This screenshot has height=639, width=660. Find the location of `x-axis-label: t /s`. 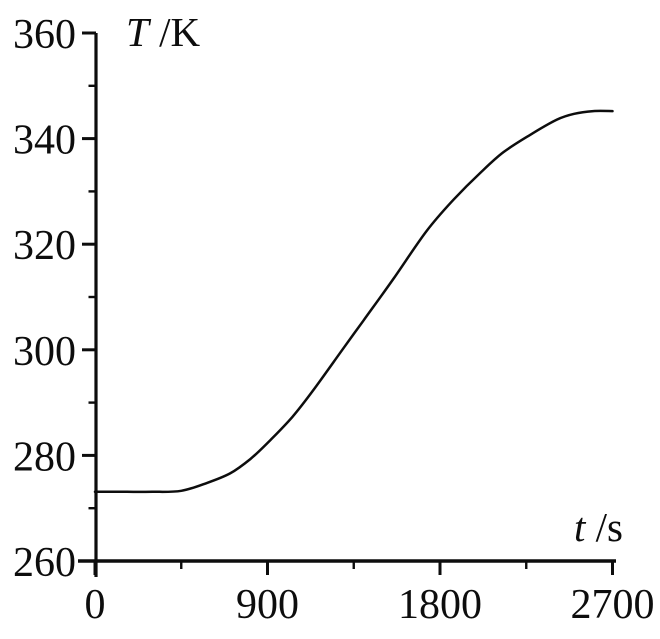

x-axis-label: t /s is located at coordinates (598, 527).